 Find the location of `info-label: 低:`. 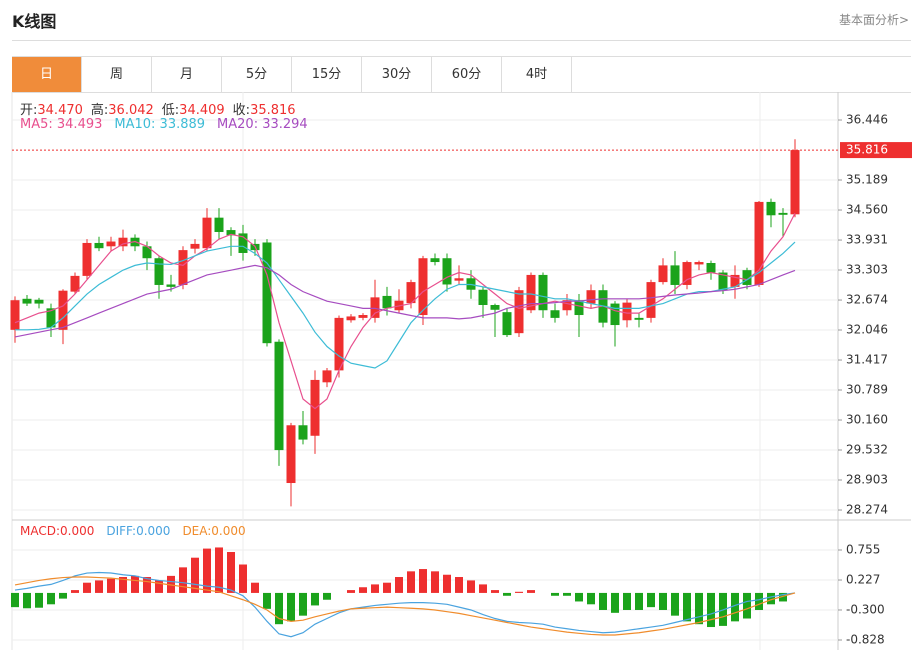

info-label: 低: is located at coordinates (170, 110).